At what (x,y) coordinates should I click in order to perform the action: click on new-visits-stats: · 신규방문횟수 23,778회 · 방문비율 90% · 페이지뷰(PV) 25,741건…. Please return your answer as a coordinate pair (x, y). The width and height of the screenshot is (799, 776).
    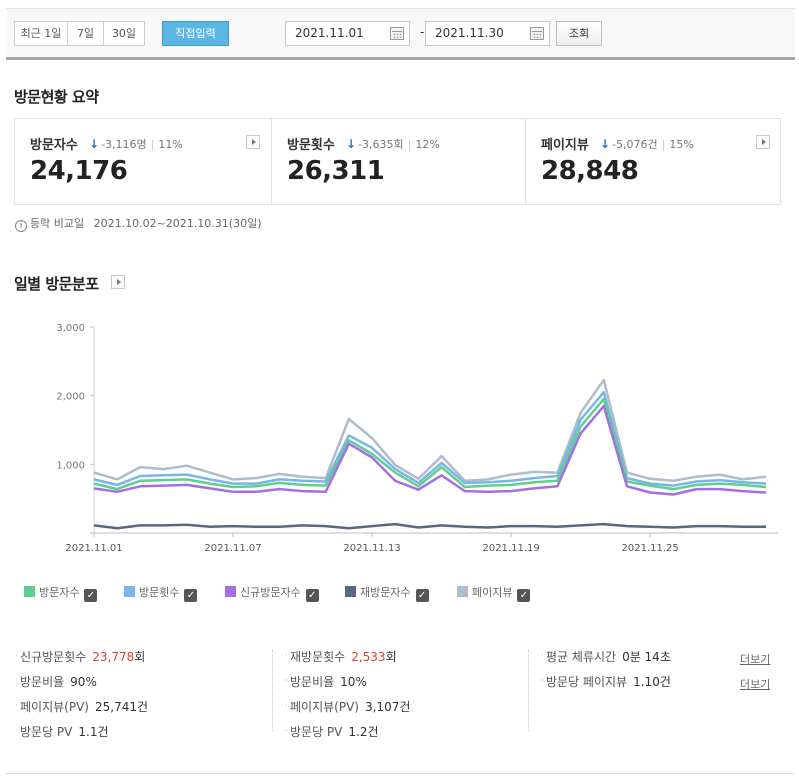
    Looking at the image, I should click on (82, 698).